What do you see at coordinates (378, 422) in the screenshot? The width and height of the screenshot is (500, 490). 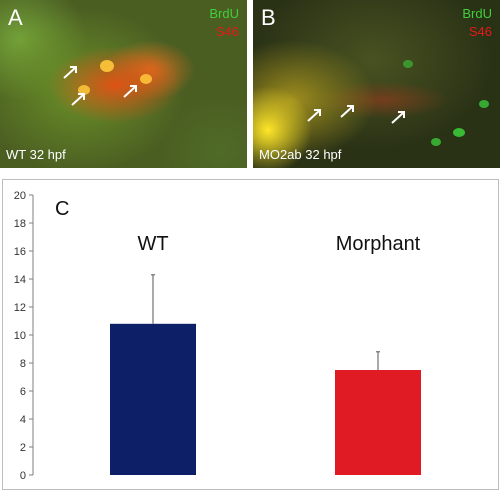 I see `bar-morphant` at bounding box center [378, 422].